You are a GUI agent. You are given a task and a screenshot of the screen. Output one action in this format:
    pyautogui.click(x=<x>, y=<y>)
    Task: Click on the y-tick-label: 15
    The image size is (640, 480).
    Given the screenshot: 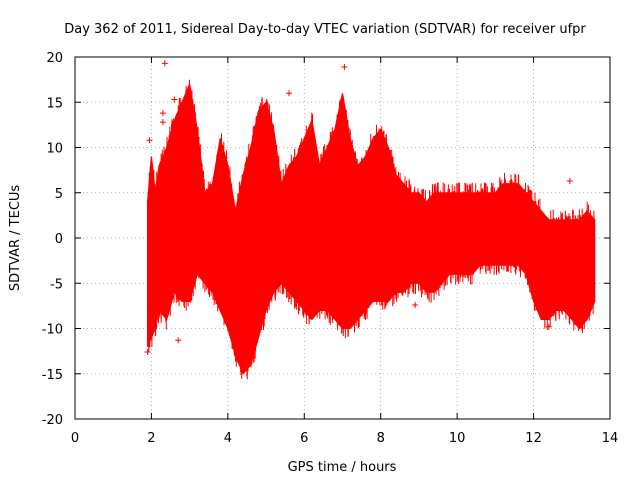 What is the action you would take?
    pyautogui.click(x=54, y=103)
    